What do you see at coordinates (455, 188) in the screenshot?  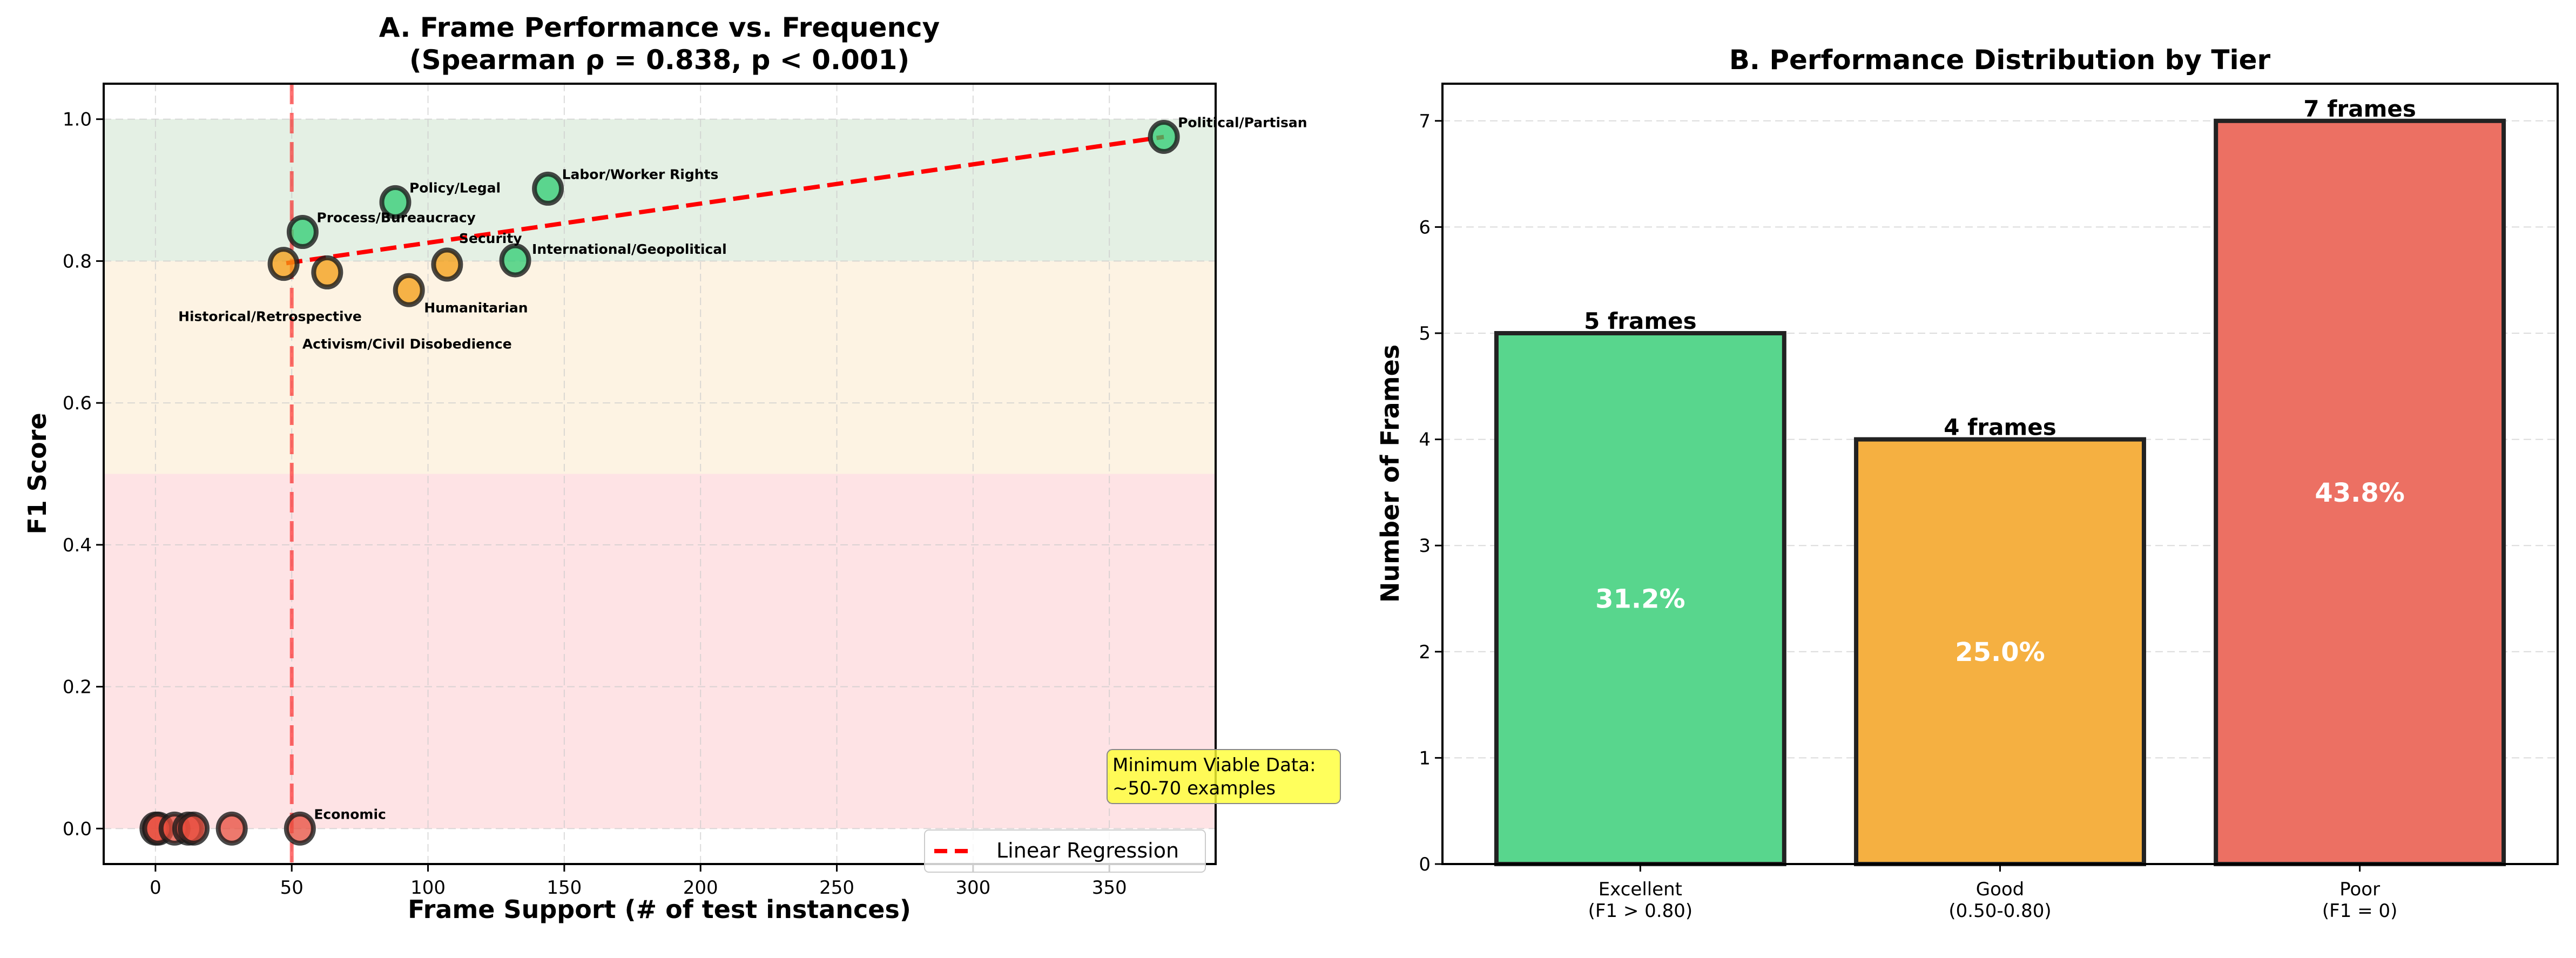 I see `point-label: Policy/Legal` at bounding box center [455, 188].